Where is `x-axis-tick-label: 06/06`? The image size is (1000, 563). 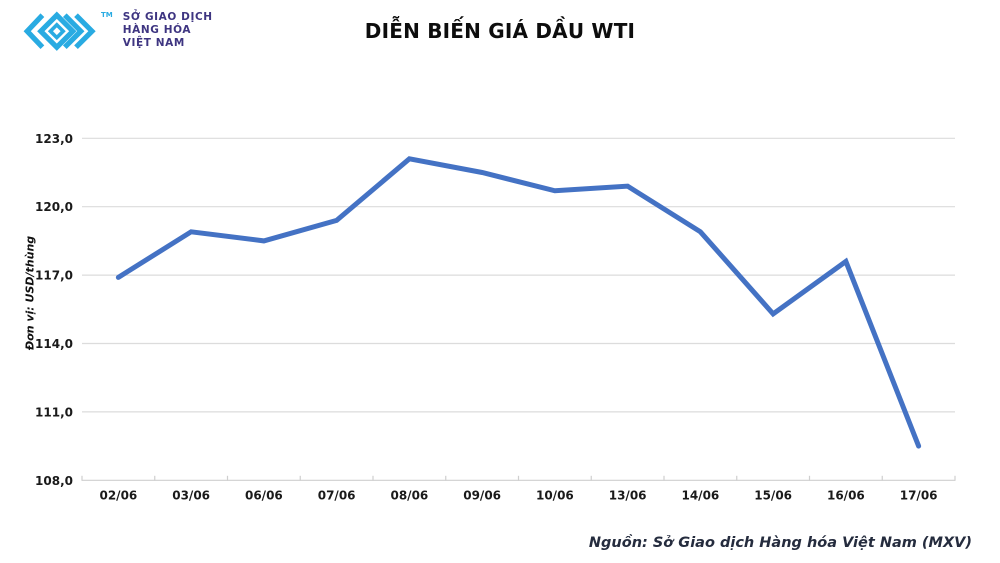 x-axis-tick-label: 06/06 is located at coordinates (264, 495).